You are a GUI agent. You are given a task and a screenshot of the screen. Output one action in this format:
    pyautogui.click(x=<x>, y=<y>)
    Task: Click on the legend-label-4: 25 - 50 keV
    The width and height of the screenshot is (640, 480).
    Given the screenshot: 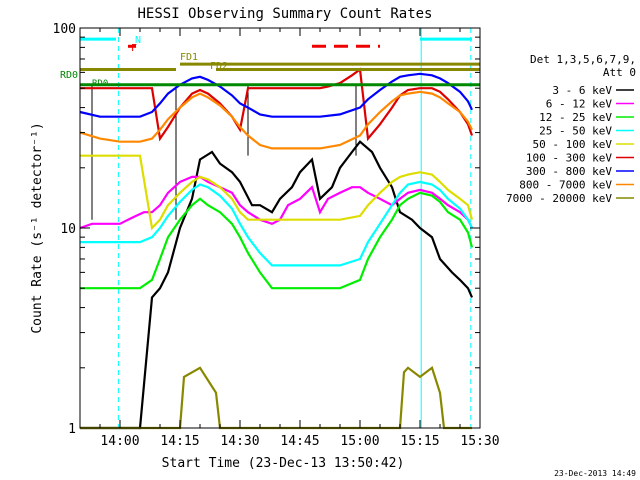 What is the action you would take?
    pyautogui.click(x=575, y=131)
    